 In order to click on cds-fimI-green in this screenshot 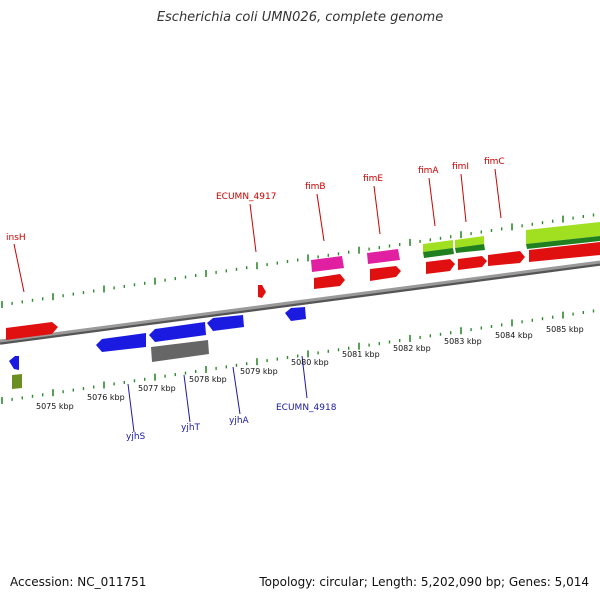, I will do `click(470, 248)`.